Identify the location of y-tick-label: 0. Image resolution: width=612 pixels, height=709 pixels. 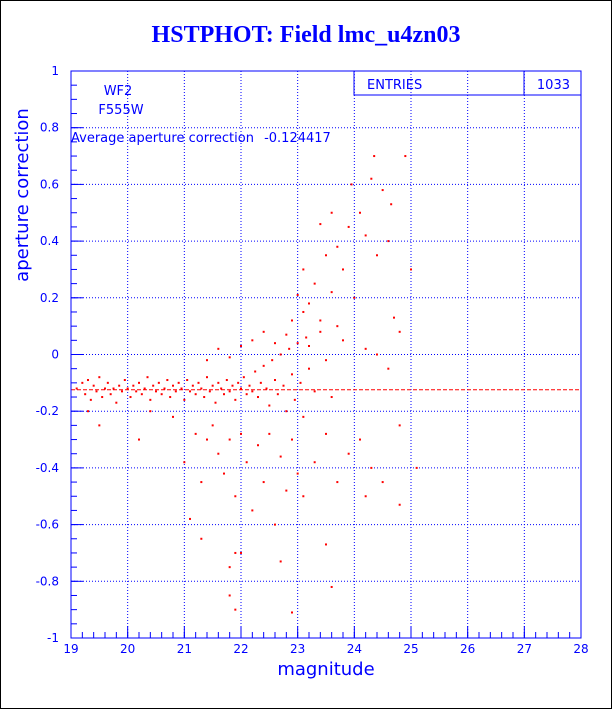
(55, 355).